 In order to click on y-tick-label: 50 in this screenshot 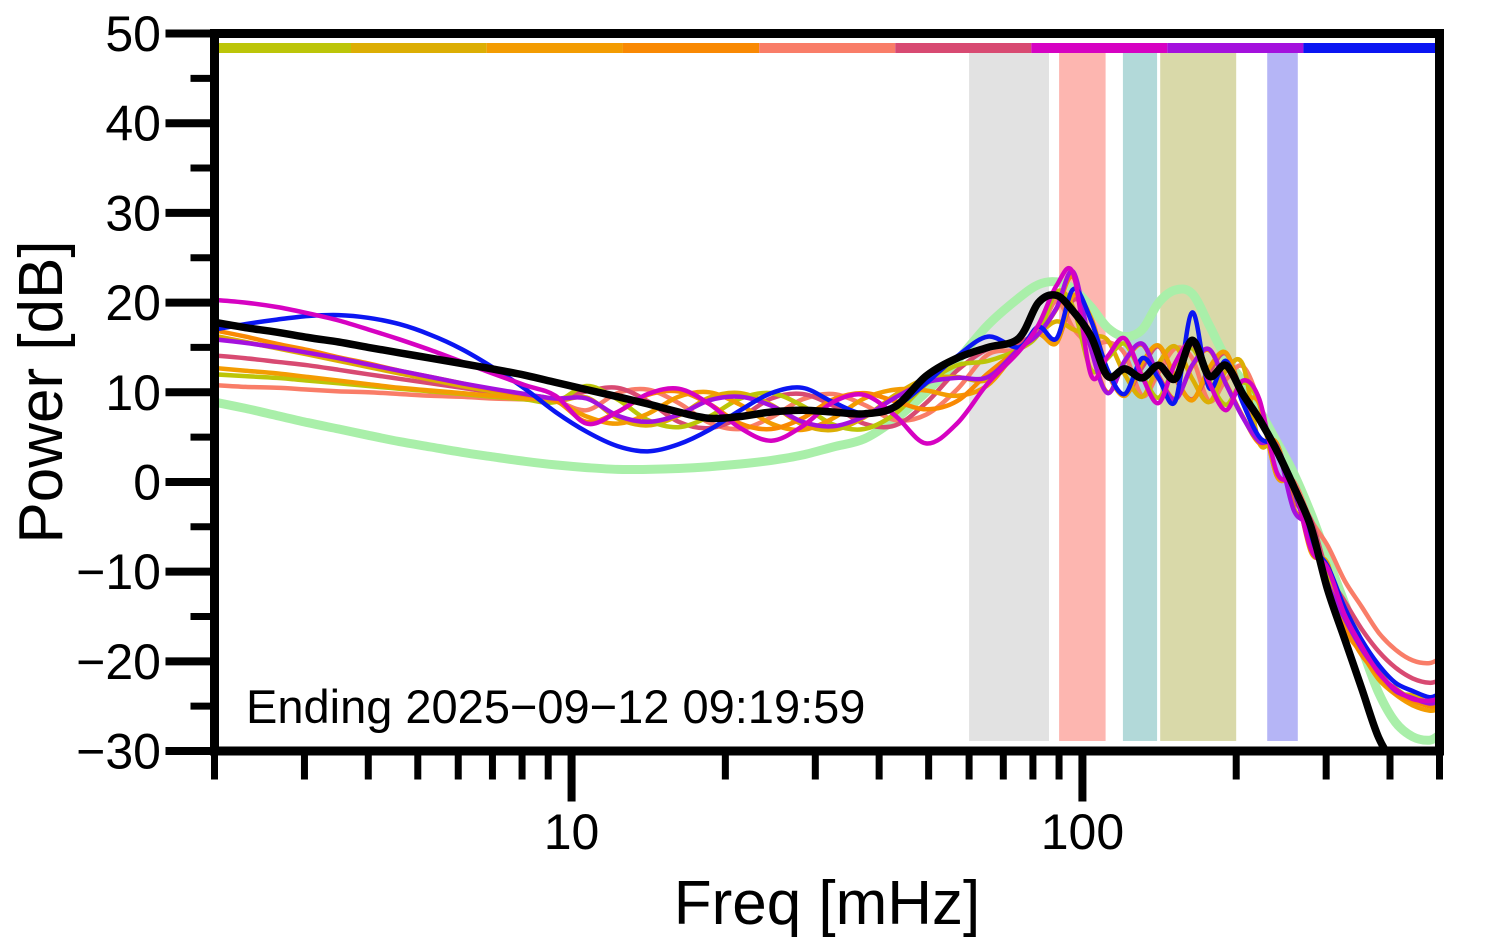, I will do `click(133, 34)`.